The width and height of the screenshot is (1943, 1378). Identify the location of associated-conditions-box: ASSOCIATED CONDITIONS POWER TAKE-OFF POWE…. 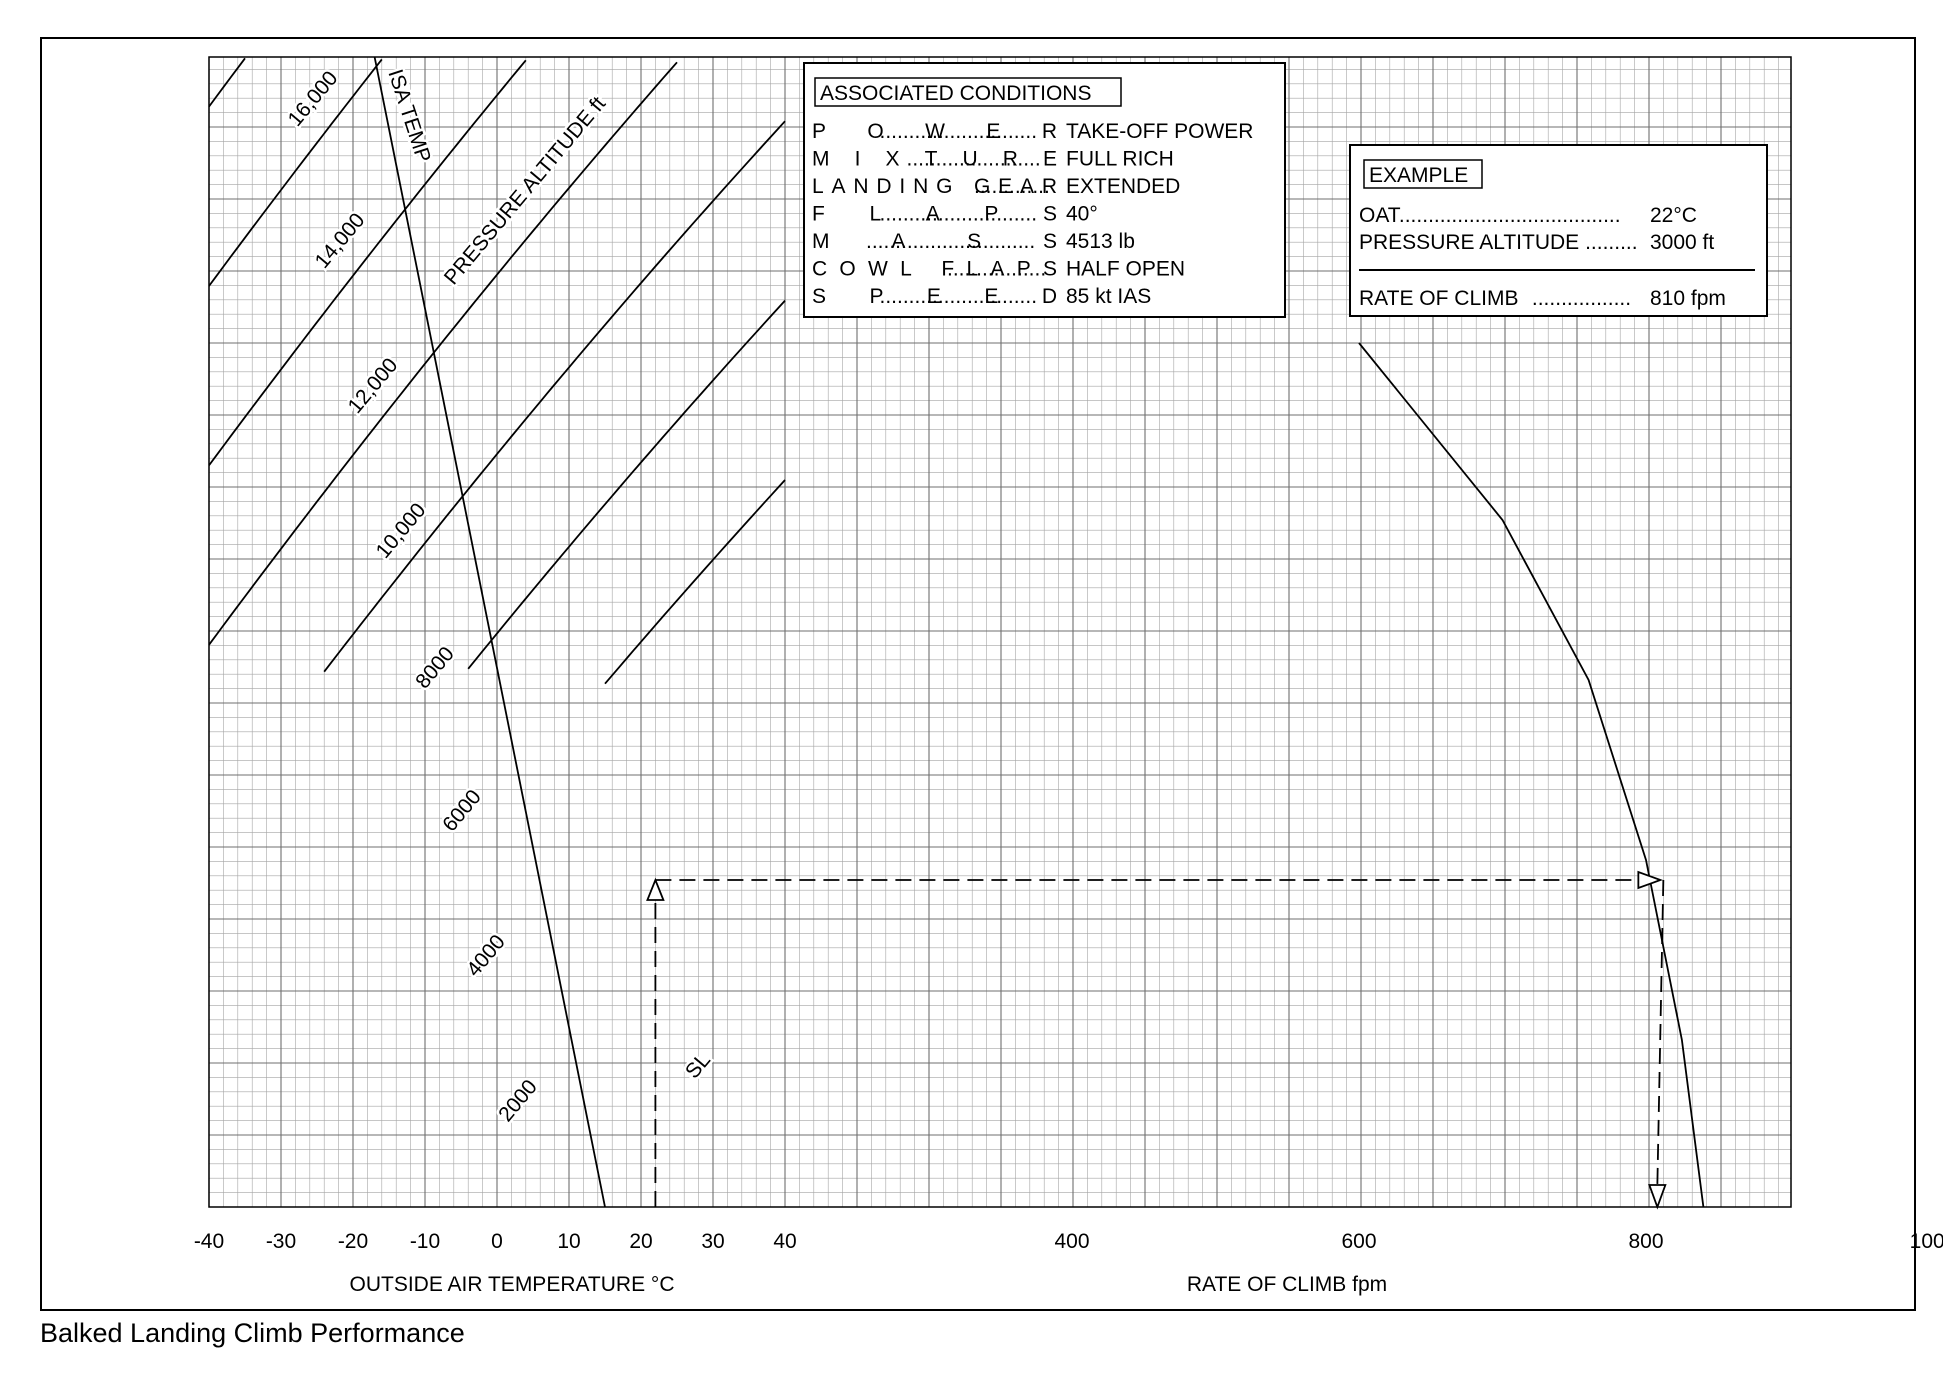
(1044, 190).